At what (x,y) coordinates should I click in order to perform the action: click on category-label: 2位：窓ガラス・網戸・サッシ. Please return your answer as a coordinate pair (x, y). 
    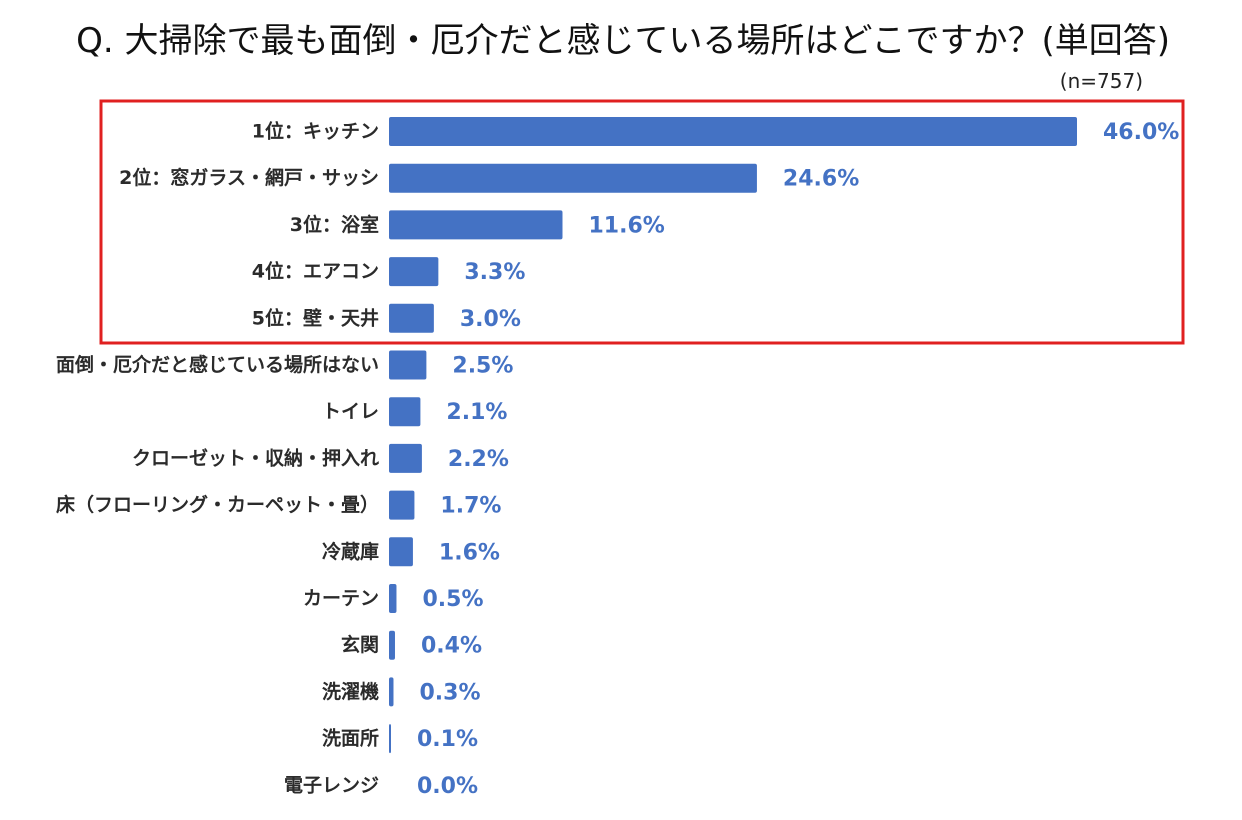
    Looking at the image, I should click on (249, 177).